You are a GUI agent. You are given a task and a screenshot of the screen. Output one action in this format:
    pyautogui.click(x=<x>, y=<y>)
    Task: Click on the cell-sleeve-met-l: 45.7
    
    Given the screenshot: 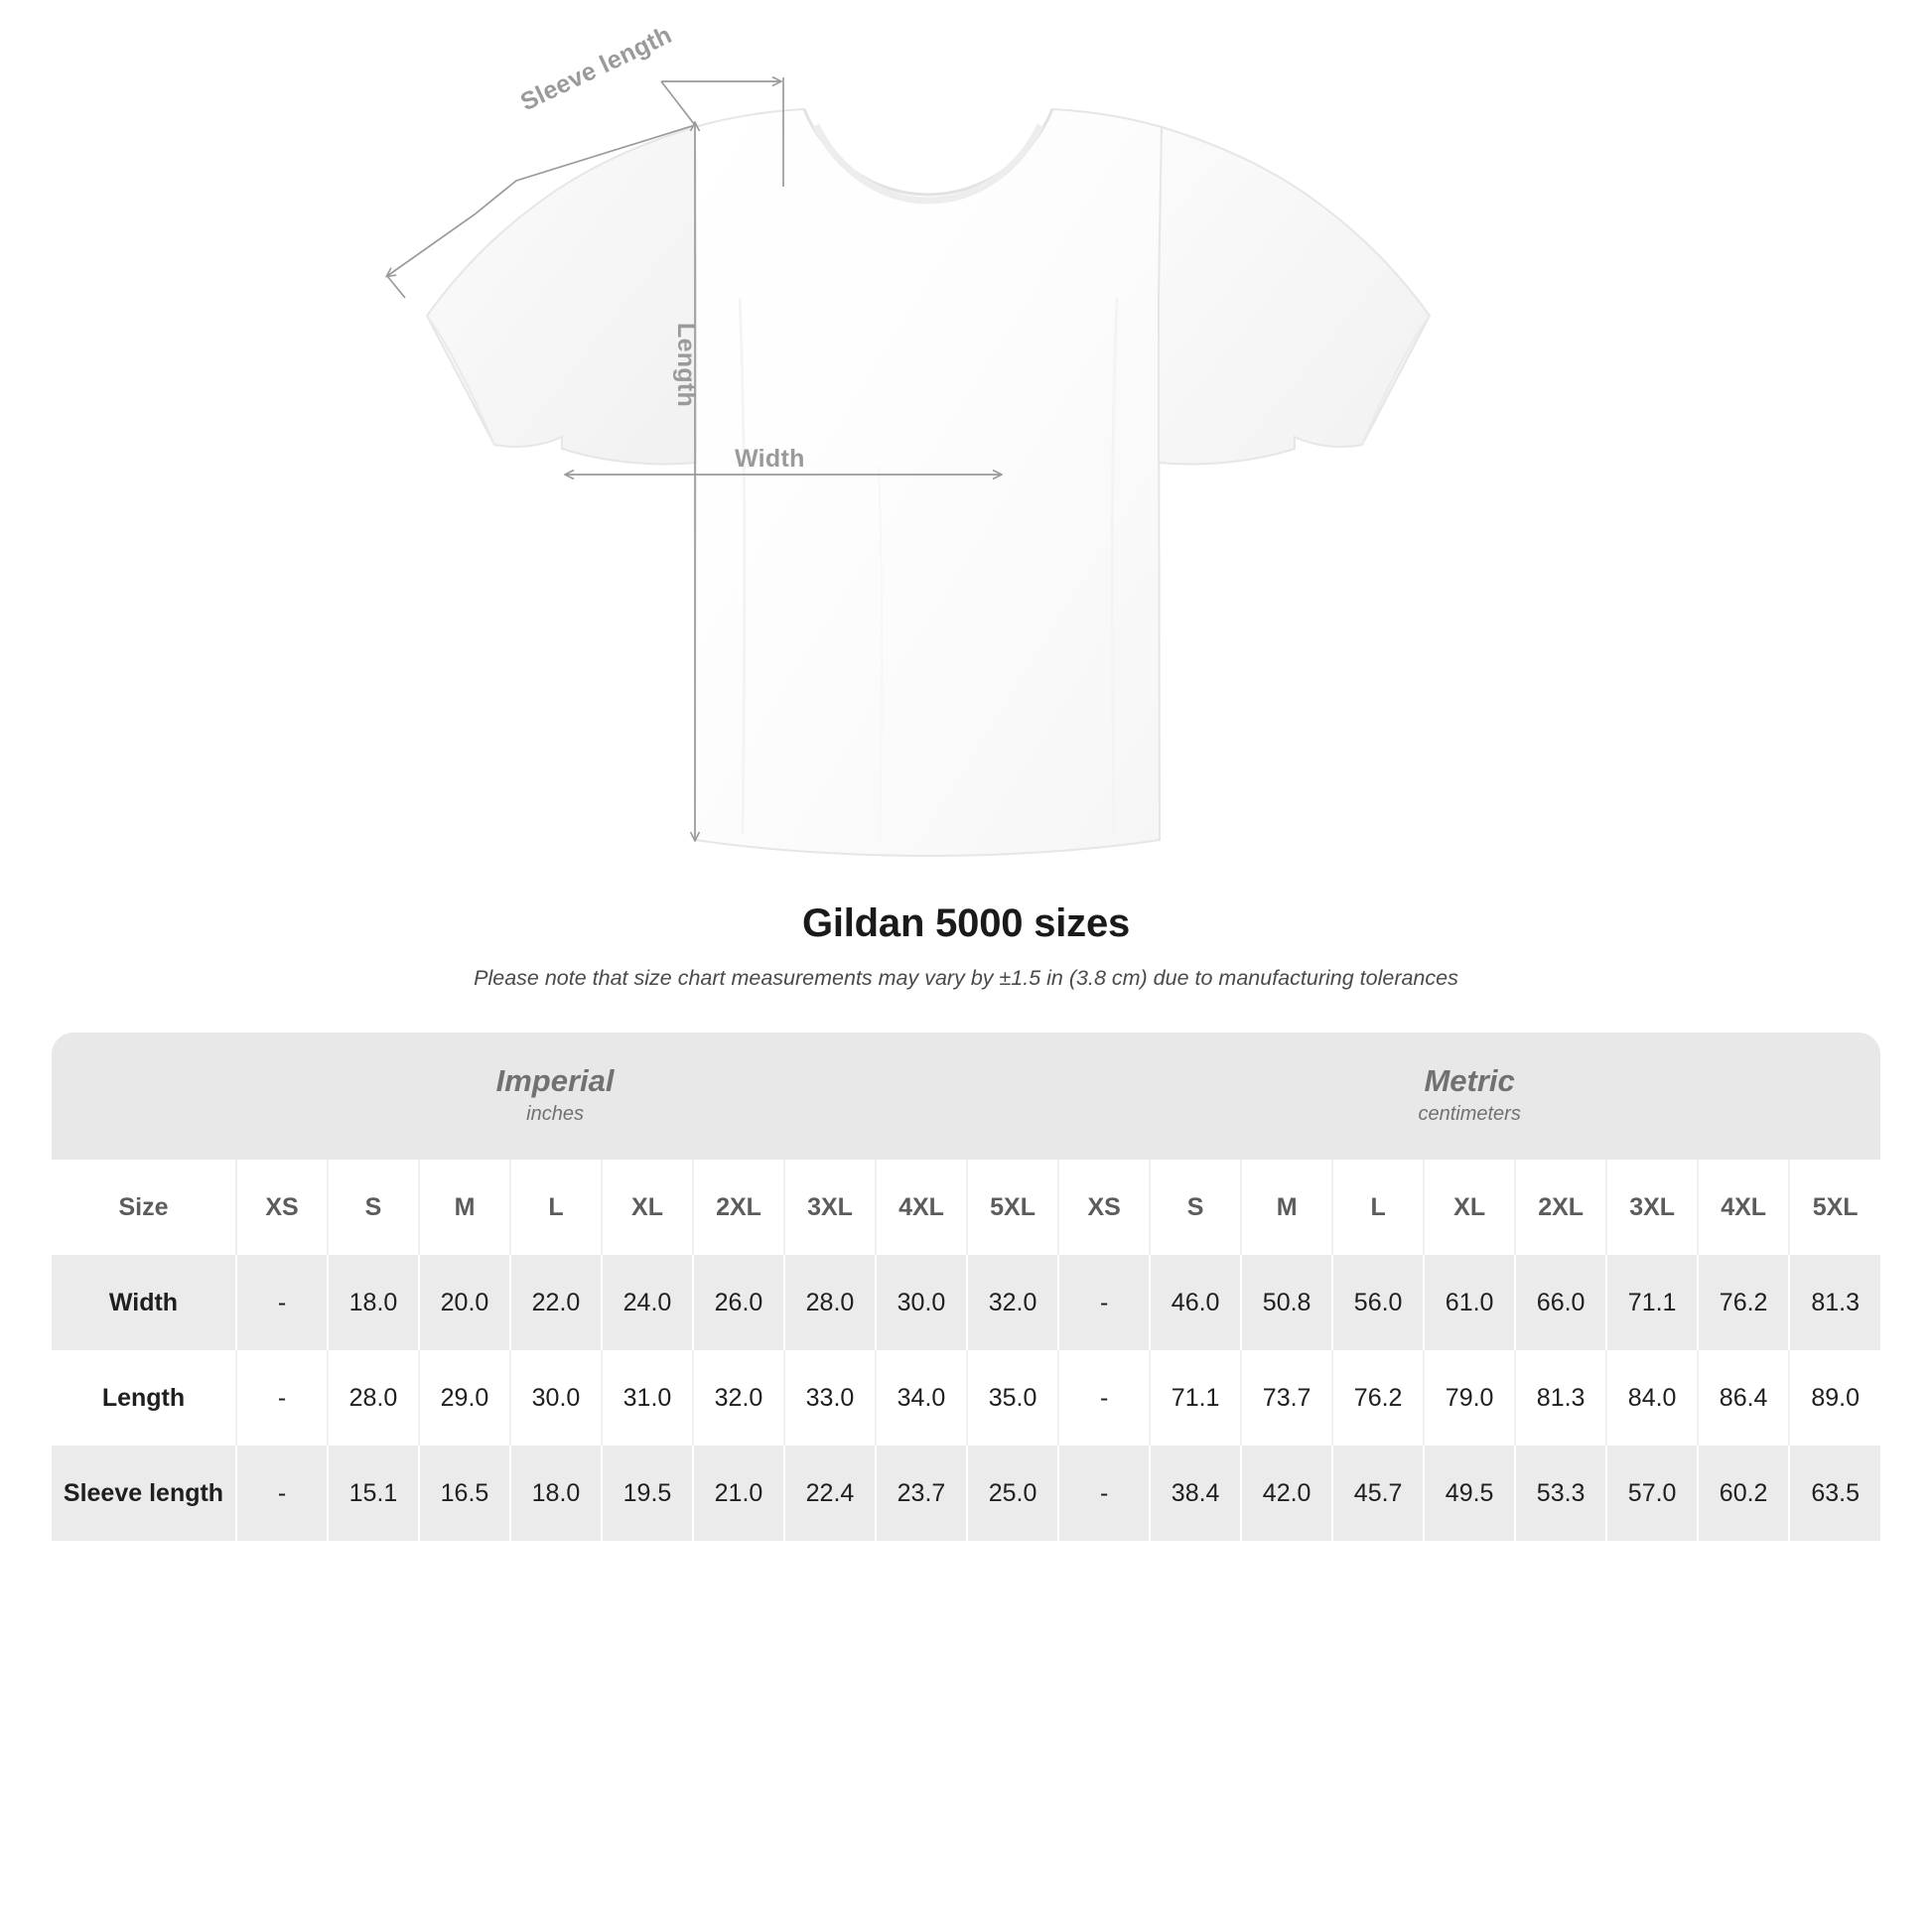 What is the action you would take?
    pyautogui.click(x=1379, y=1494)
    